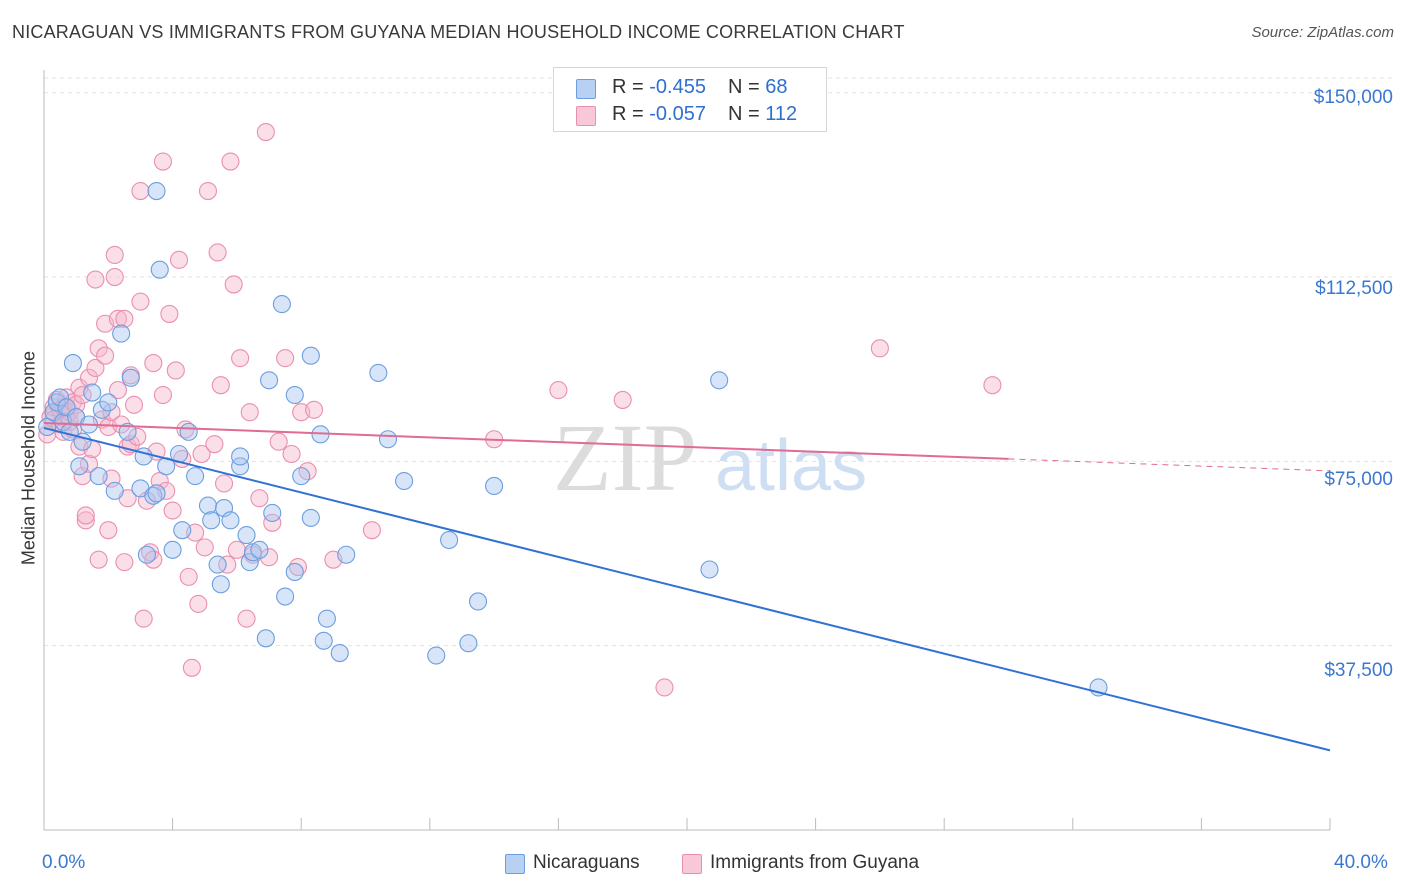 This screenshot has height=892, width=1406. What do you see at coordinates (1361, 862) in the screenshot?
I see `x-tick-max: 40.0%` at bounding box center [1361, 862].